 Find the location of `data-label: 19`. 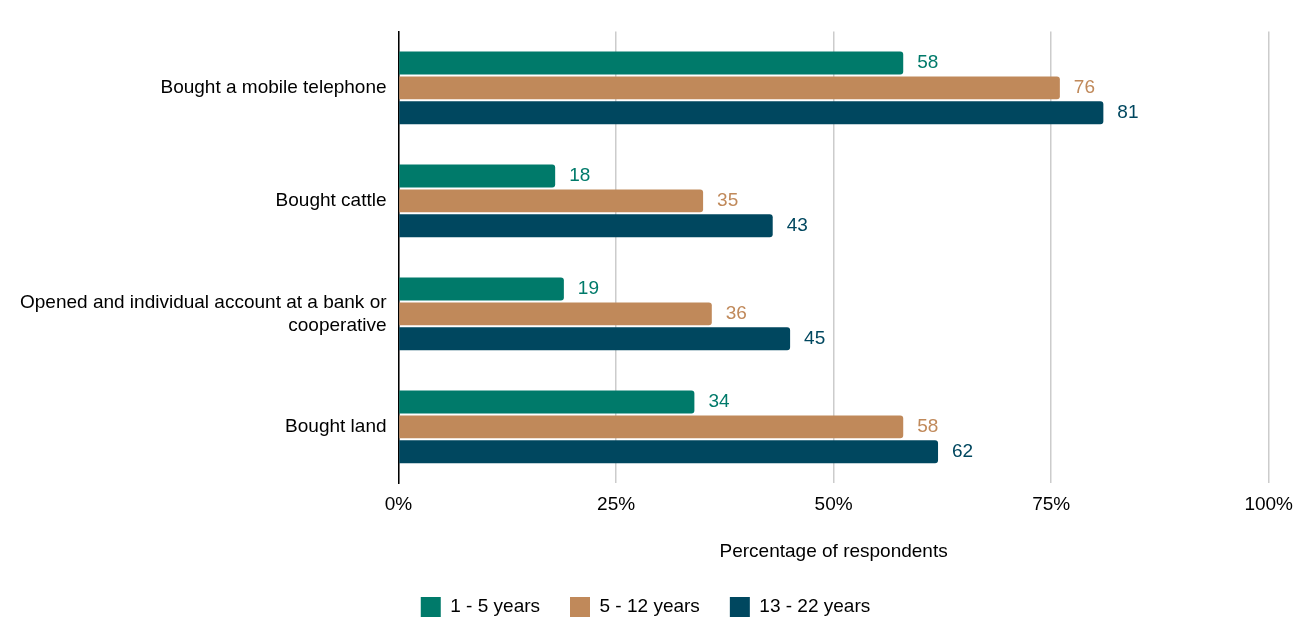

data-label: 19 is located at coordinates (588, 288).